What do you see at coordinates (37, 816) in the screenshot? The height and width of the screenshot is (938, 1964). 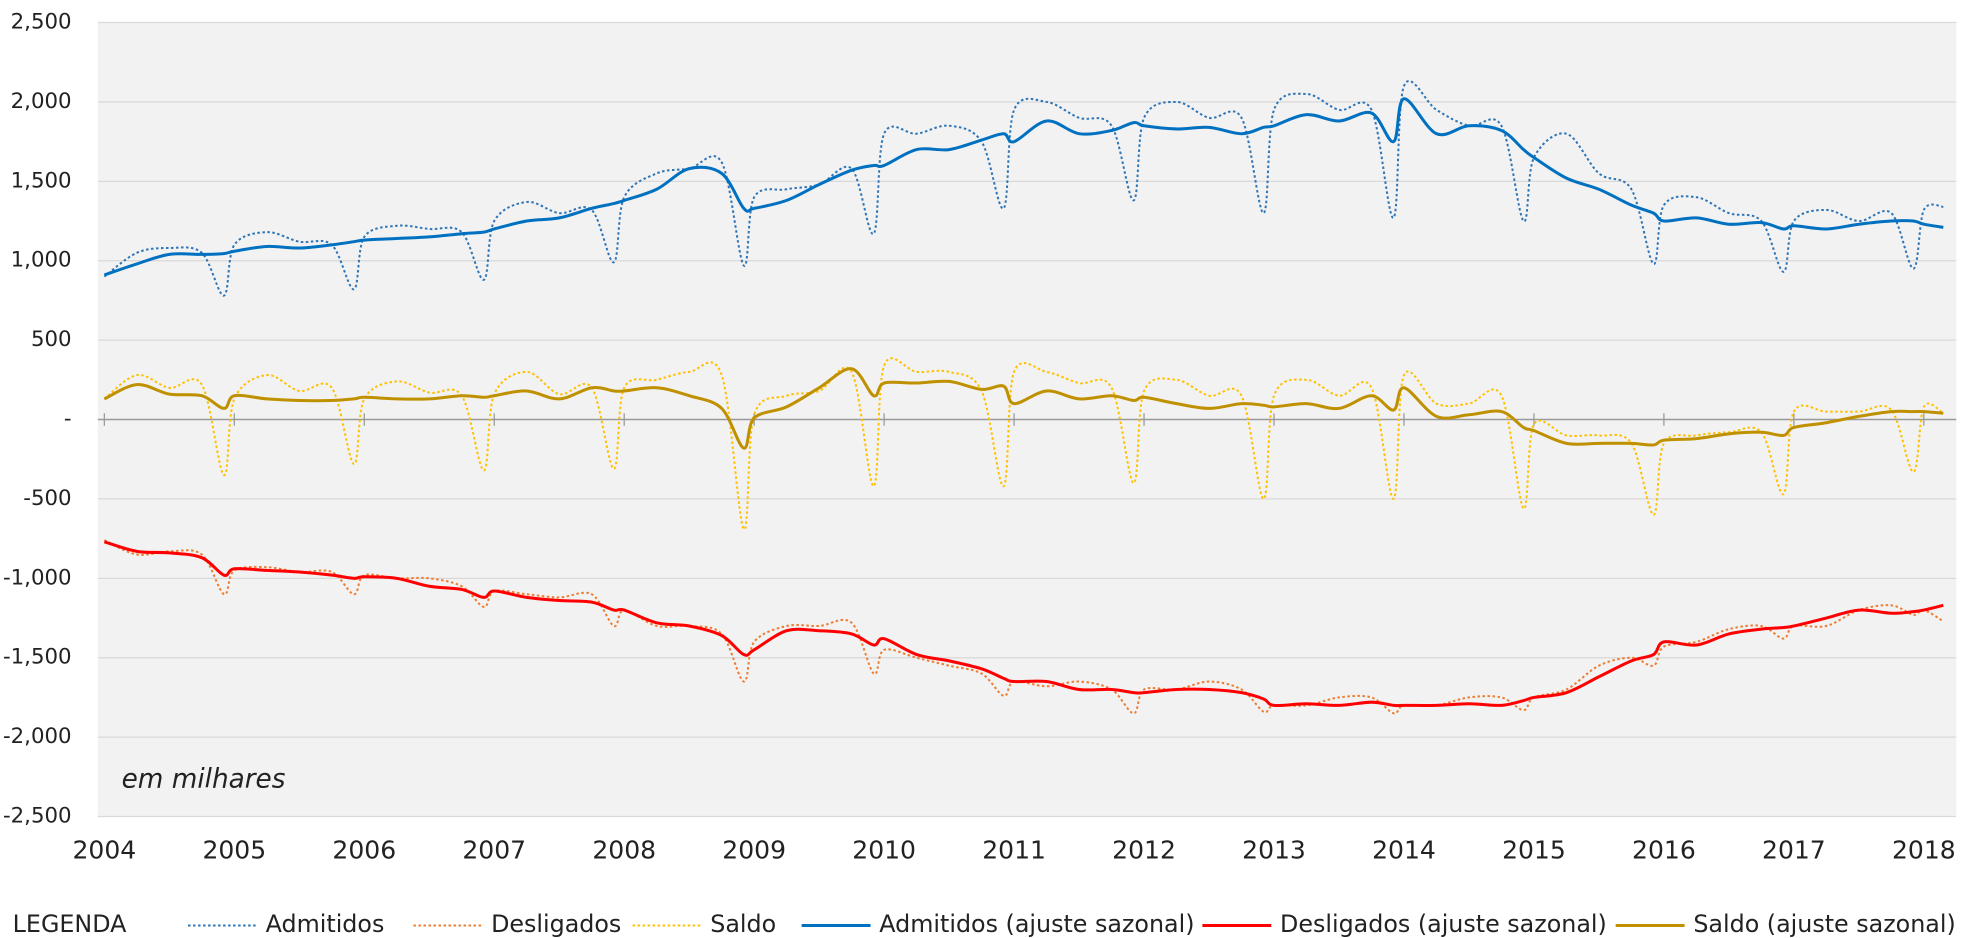 I see `y-tick-label: -2,500` at bounding box center [37, 816].